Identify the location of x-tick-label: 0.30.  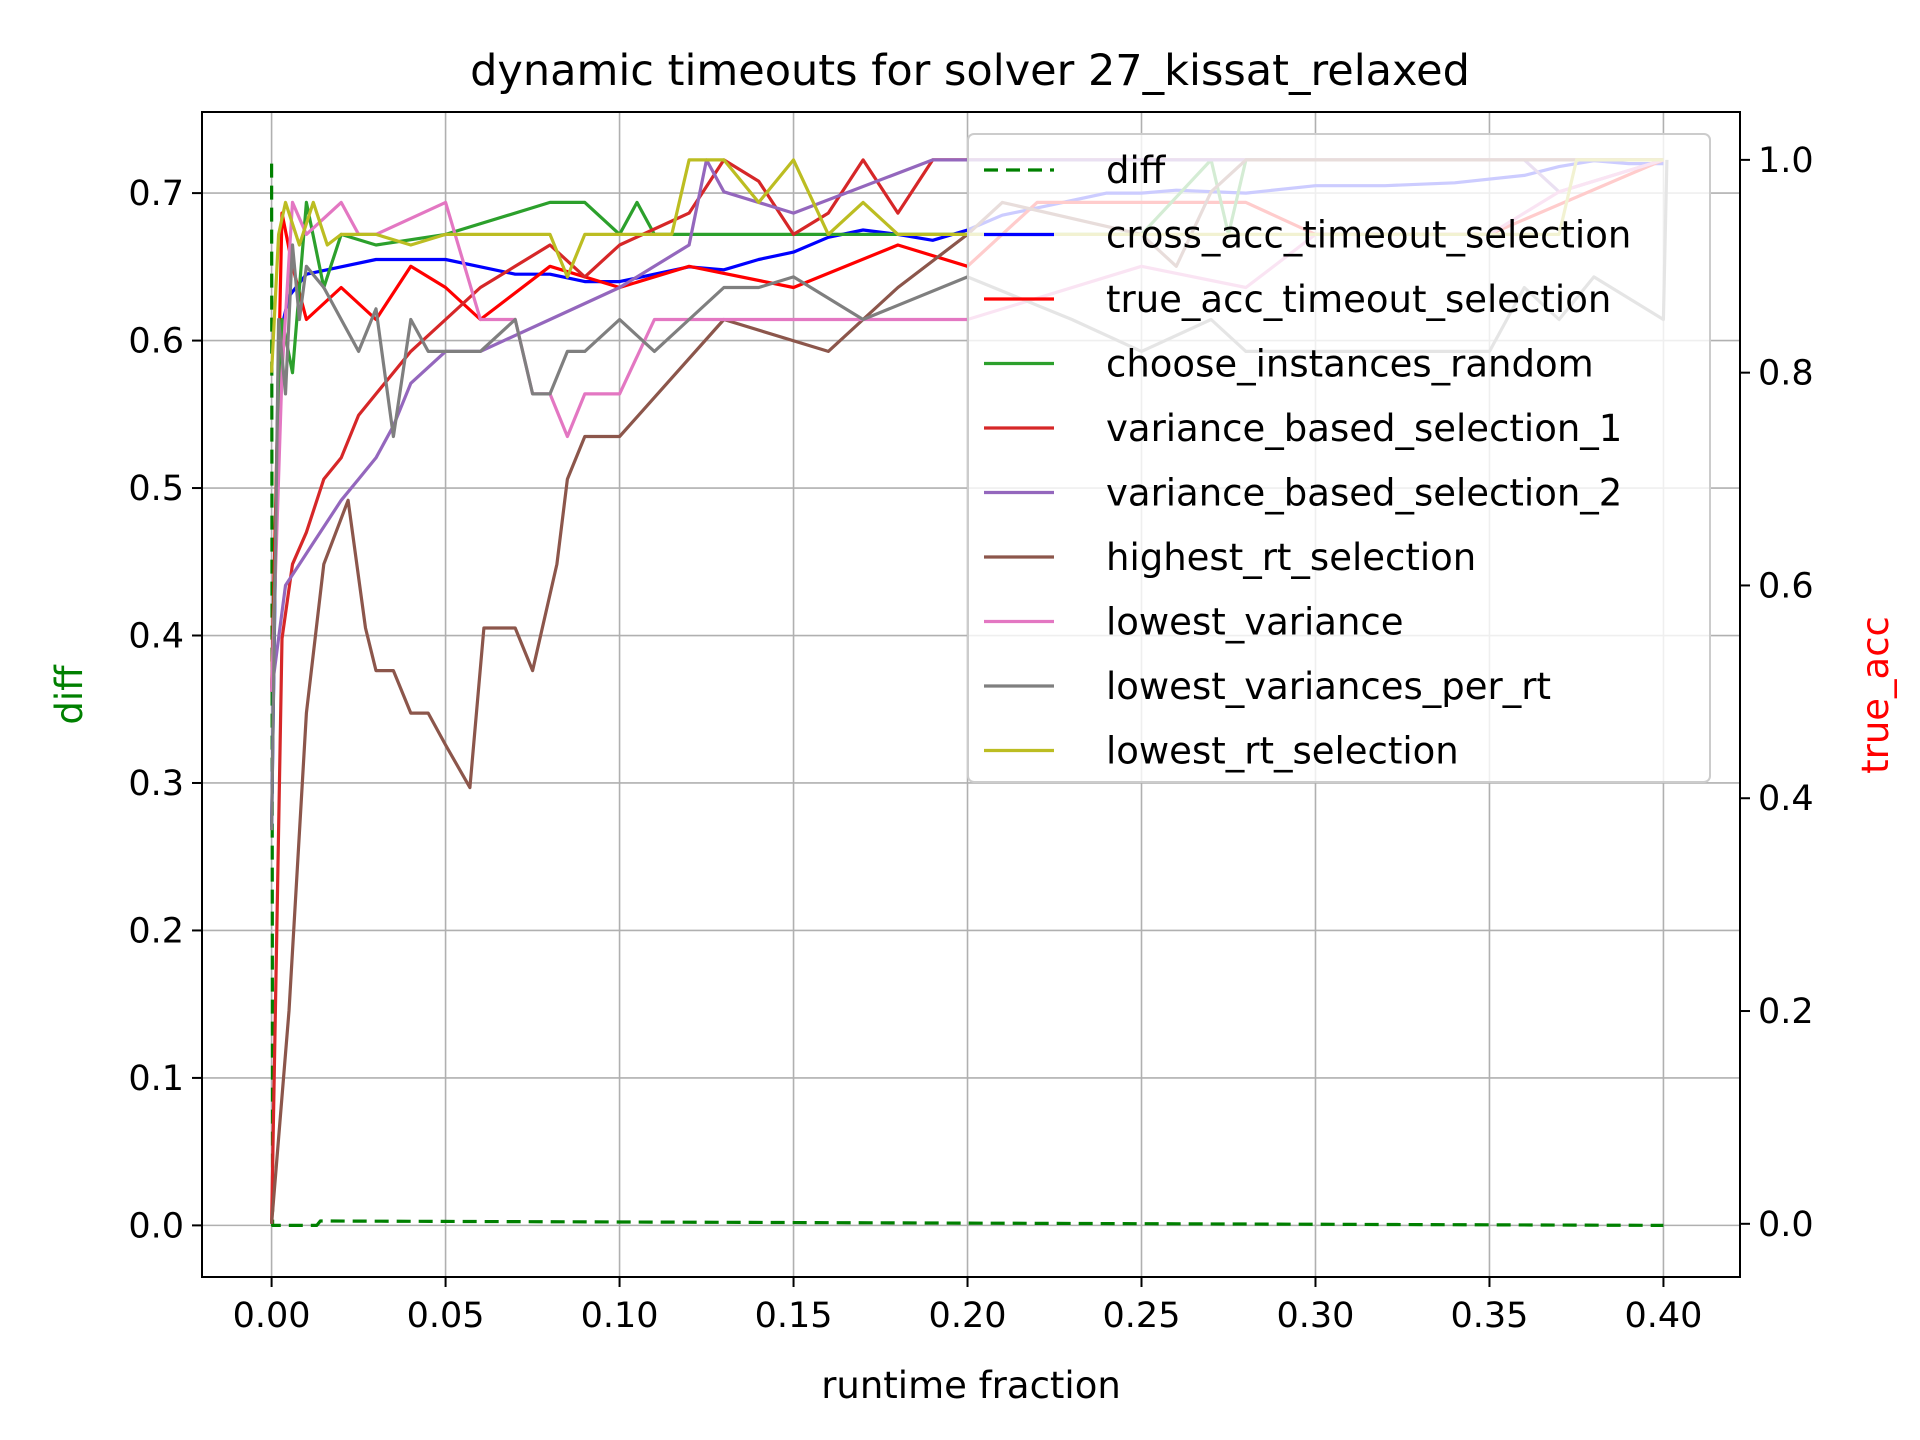
(1316, 1316).